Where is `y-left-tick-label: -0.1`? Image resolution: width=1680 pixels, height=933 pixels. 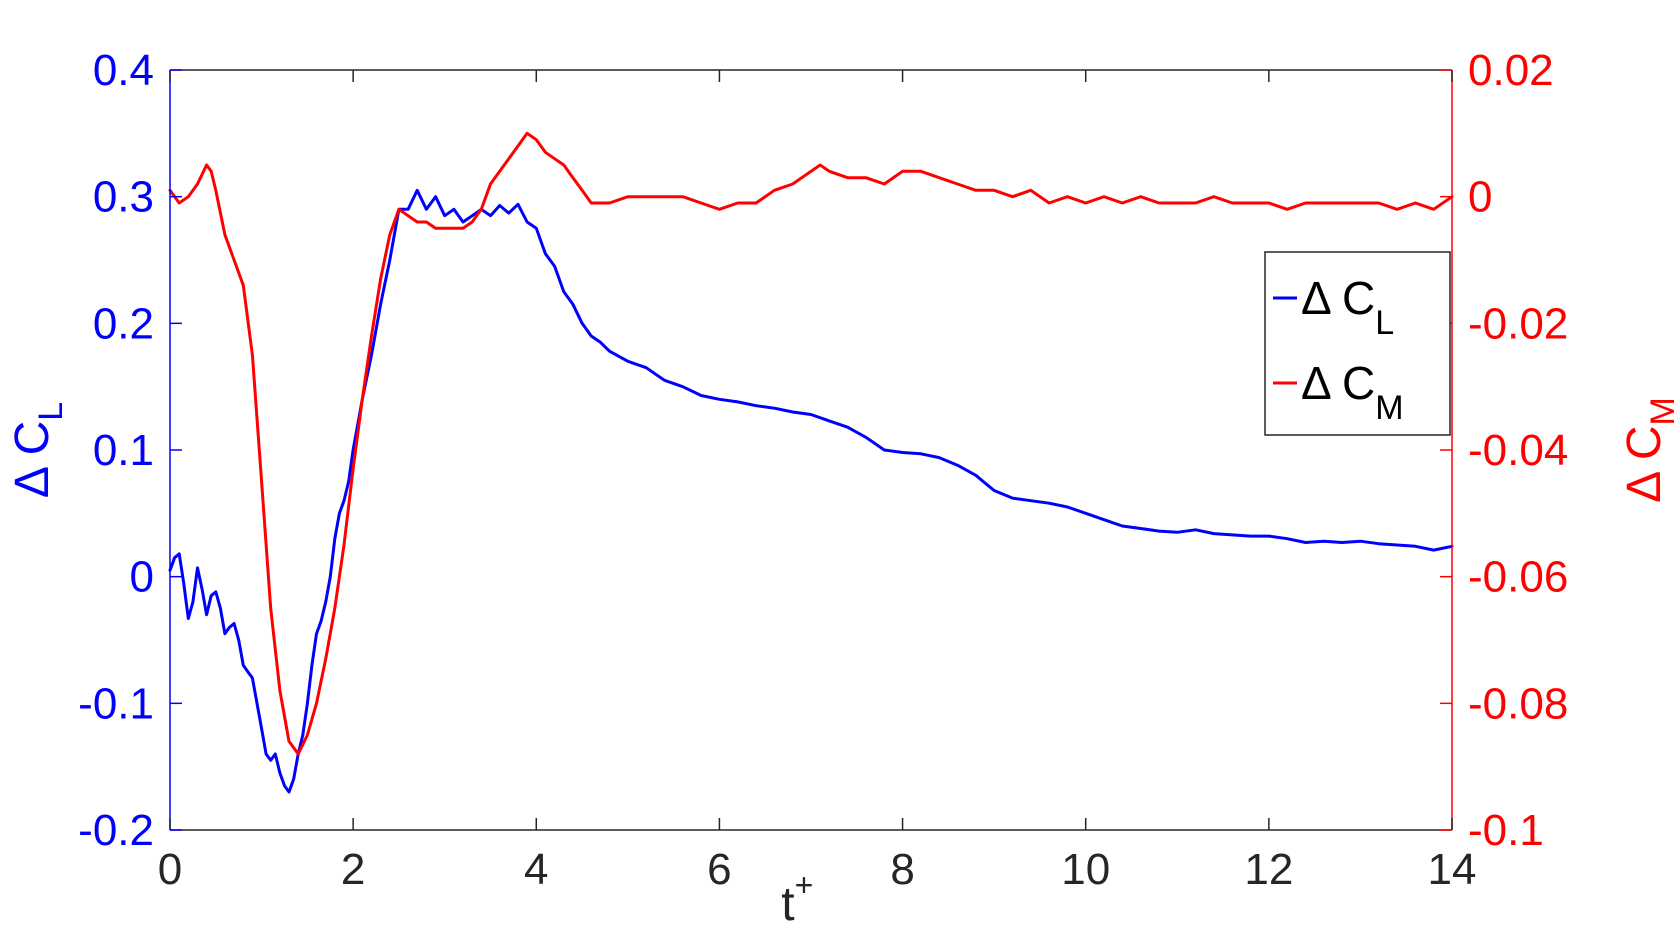
y-left-tick-label: -0.1 is located at coordinates (116, 703).